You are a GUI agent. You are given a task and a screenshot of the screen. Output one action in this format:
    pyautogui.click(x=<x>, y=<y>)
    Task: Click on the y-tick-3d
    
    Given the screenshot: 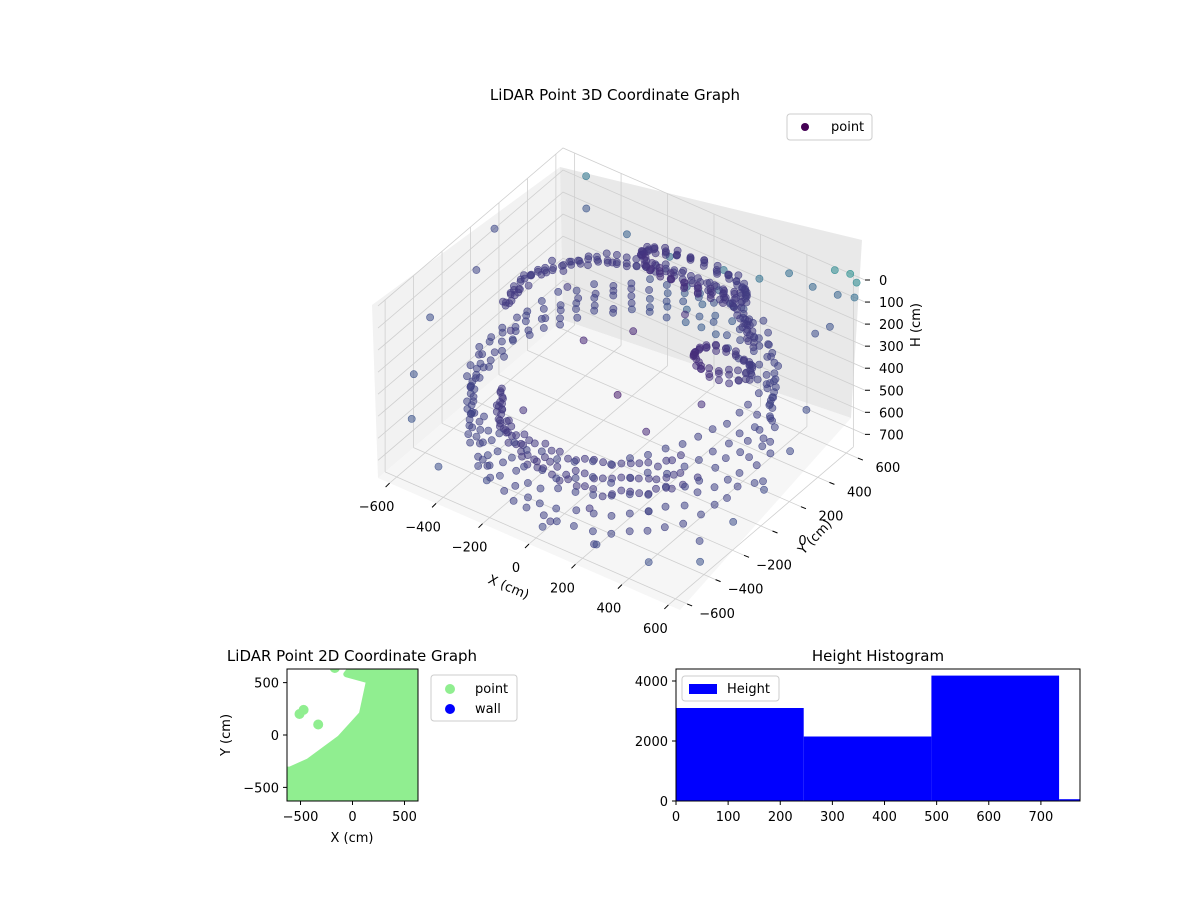 What is the action you would take?
    pyautogui.click(x=860, y=459)
    